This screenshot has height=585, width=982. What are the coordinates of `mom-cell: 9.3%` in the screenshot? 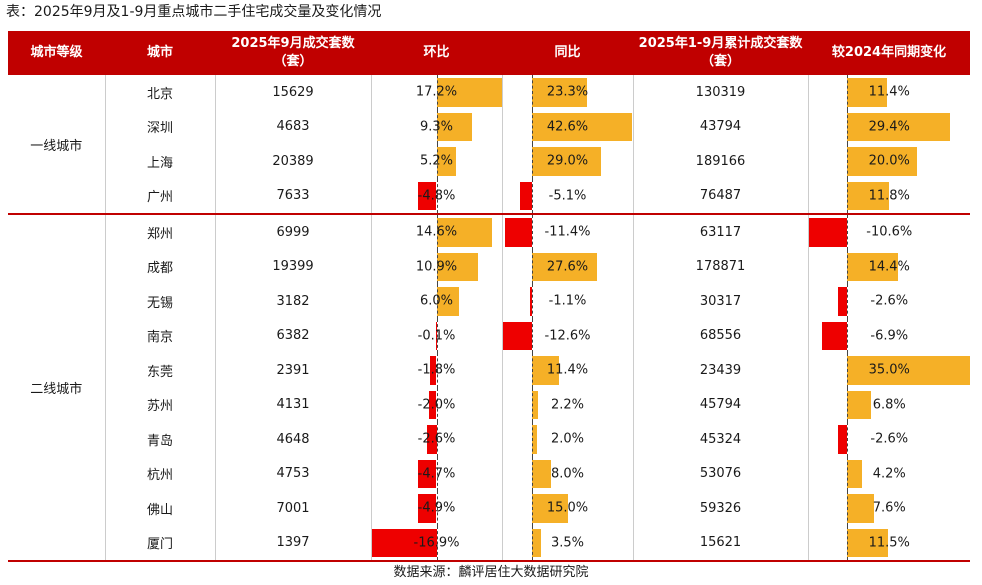 It's located at (436, 126).